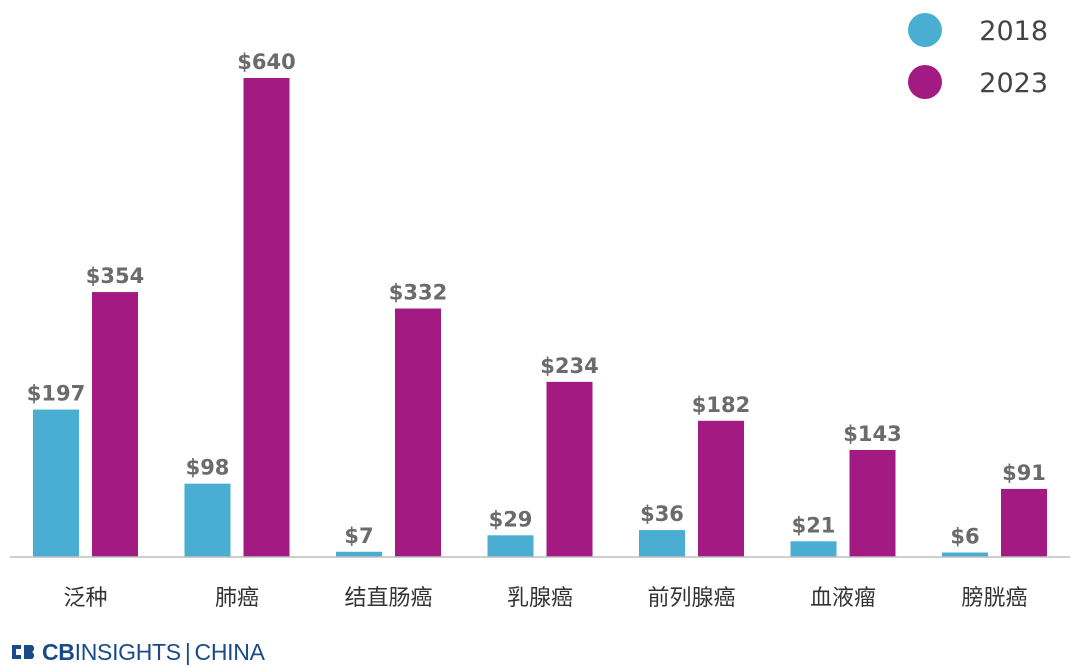 Image resolution: width=1080 pixels, height=666 pixels. What do you see at coordinates (388, 598) in the screenshot?
I see `category-label-2: 结直肠癌` at bounding box center [388, 598].